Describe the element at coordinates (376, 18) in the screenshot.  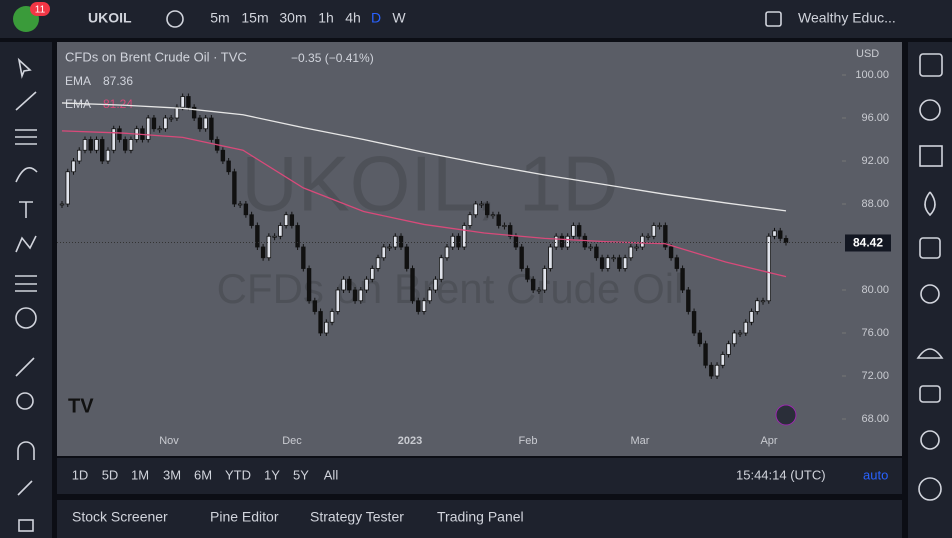
I see `interval: D` at that location.